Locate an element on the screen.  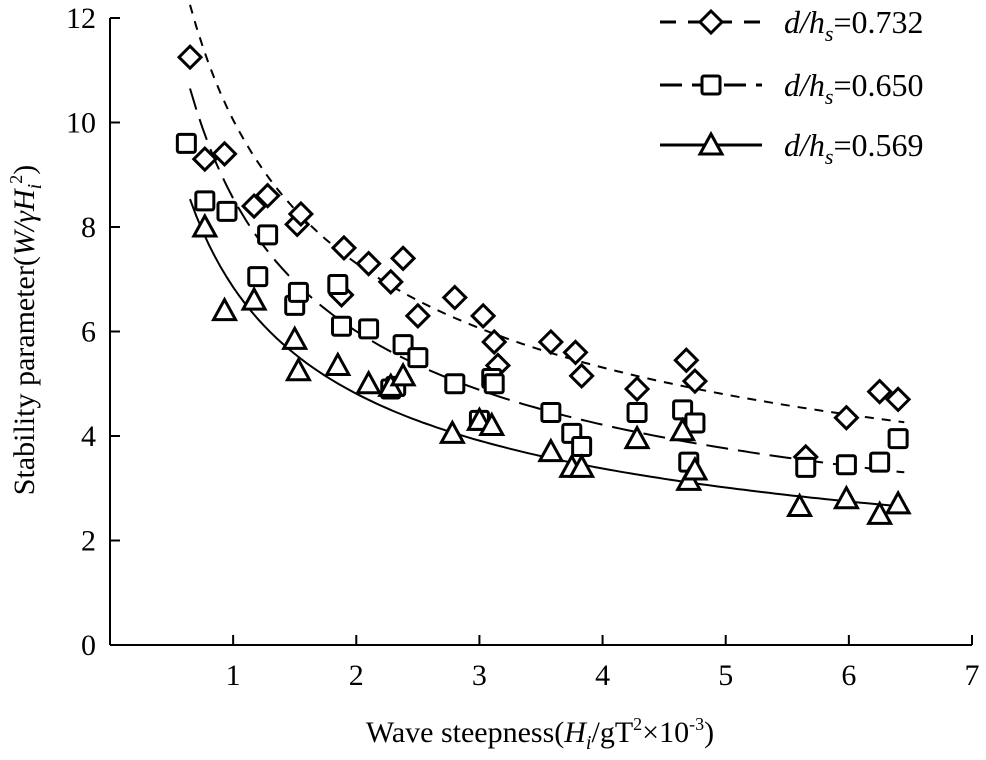
legend-label-triangle: d/hs=0.569 is located at coordinates (854, 148).